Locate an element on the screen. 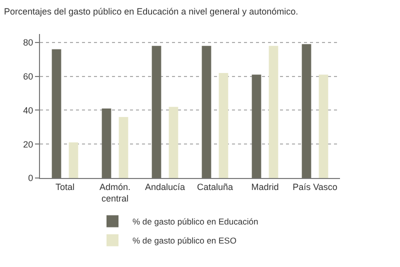  y-tick-label: 80 is located at coordinates (28, 43).